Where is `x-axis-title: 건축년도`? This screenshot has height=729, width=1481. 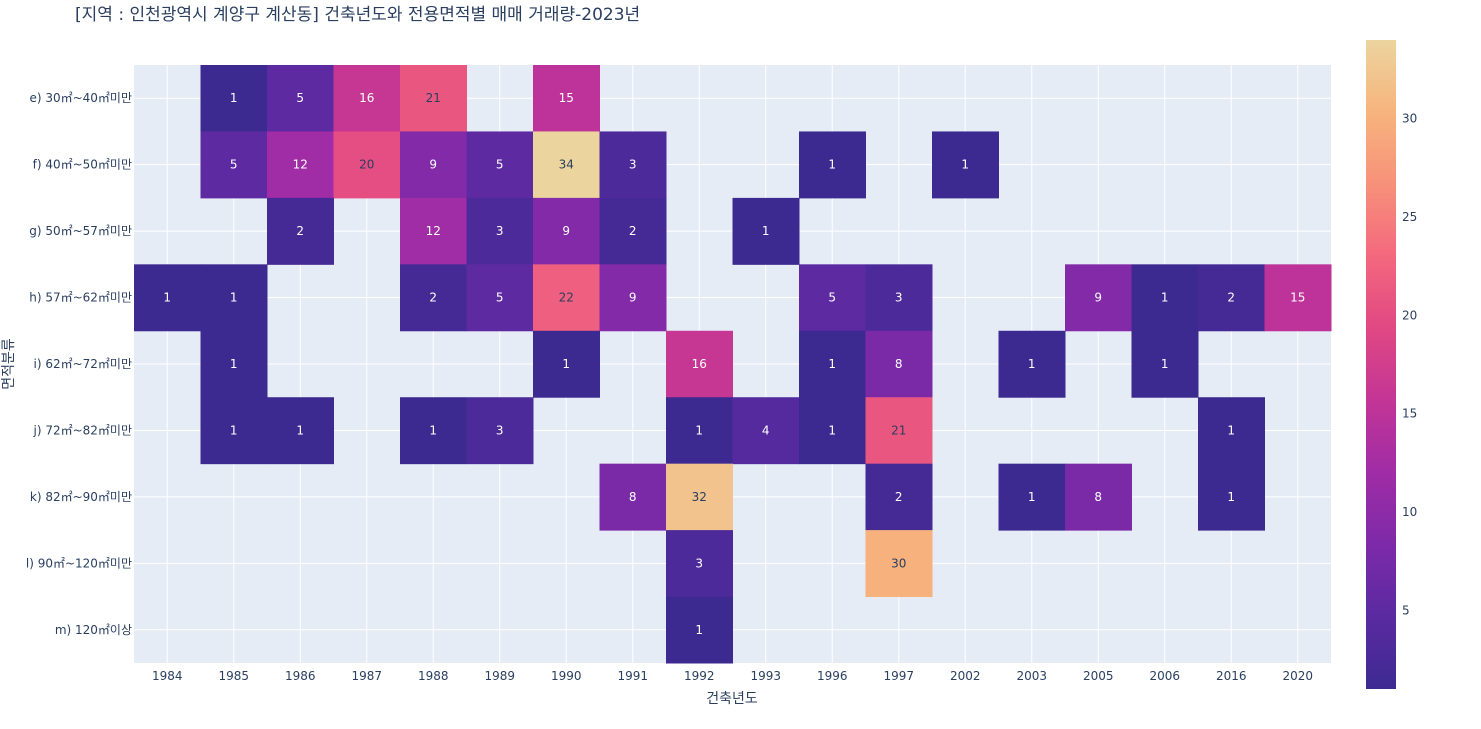
x-axis-title: 건축년도 is located at coordinates (732, 699).